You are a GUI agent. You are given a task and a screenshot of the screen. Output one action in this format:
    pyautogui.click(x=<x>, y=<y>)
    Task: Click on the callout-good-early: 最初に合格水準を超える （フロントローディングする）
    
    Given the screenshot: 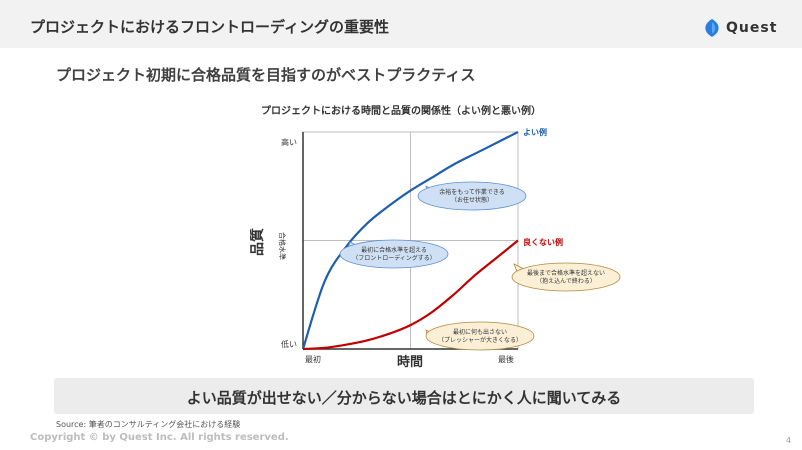 What is the action you would take?
    pyautogui.click(x=394, y=254)
    